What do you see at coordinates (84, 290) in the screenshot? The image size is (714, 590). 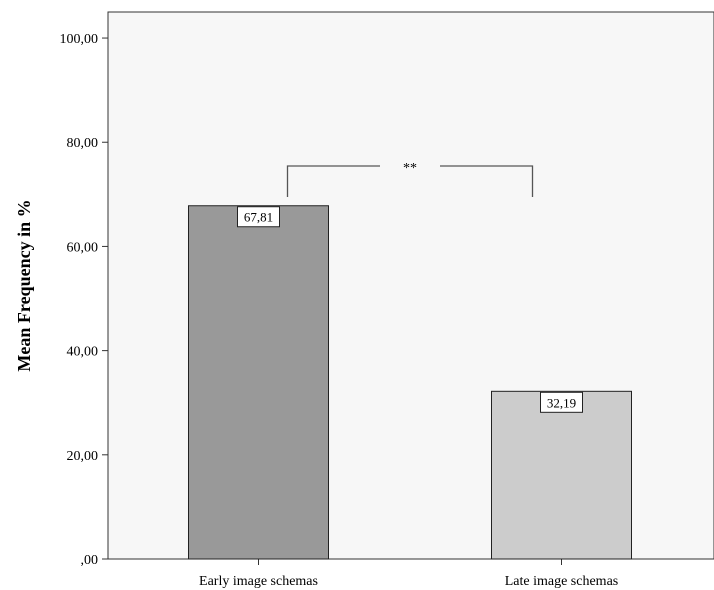 I see `y-axis: ,00 20,00 40,00 60,00 80,00 100,00` at bounding box center [84, 290].